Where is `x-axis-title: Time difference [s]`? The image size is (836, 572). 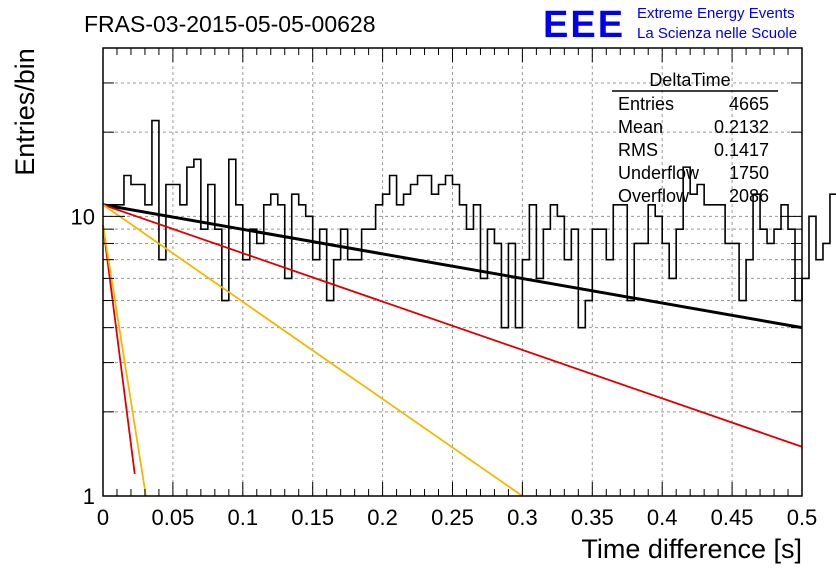 x-axis-title: Time difference [s] is located at coordinates (691, 549).